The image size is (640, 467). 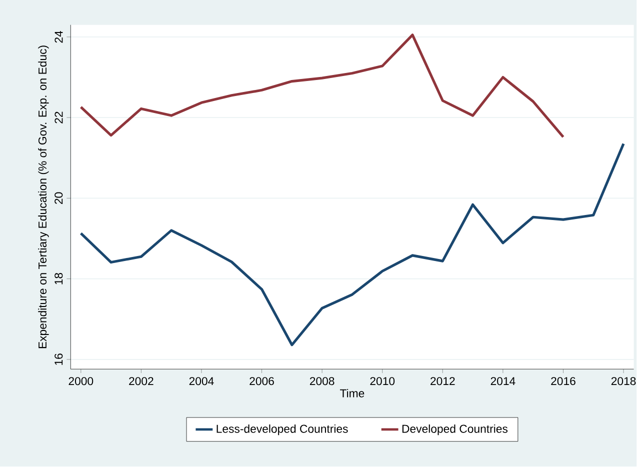 What do you see at coordinates (322, 381) in the screenshot?
I see `x-tick-label: 2008` at bounding box center [322, 381].